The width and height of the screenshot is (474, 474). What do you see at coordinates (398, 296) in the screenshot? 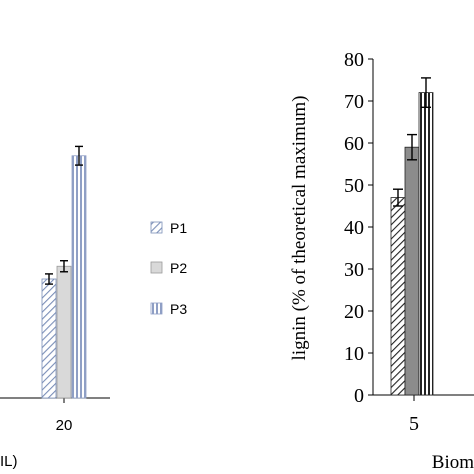
I see `bar-p1-right` at bounding box center [398, 296].